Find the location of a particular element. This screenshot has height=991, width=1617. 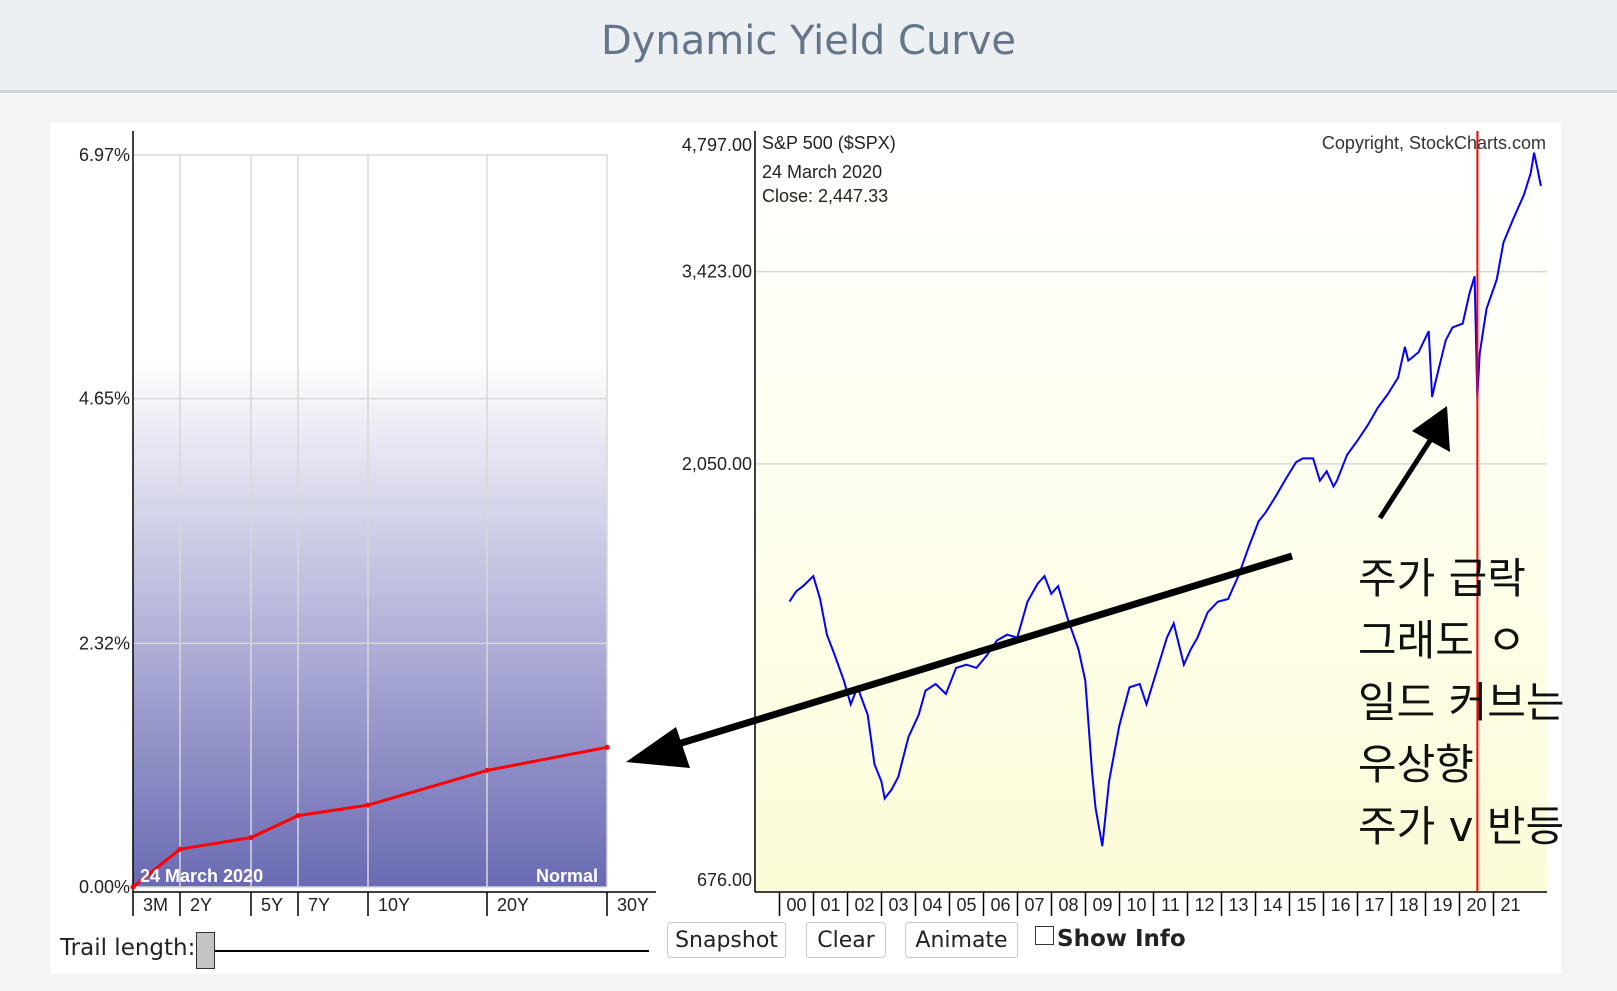

sp500-x-tick-label: 14 is located at coordinates (1272, 905).